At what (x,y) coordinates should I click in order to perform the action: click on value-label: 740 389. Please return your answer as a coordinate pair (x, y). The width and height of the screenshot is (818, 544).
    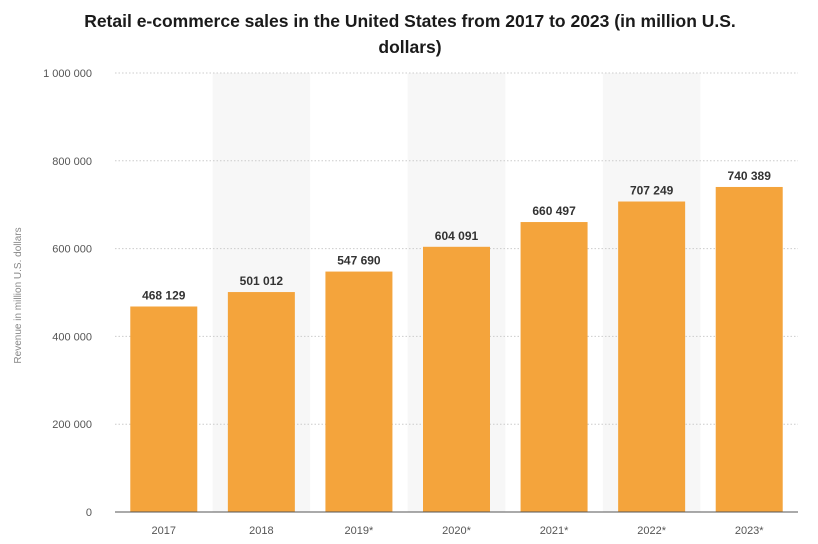
    Looking at the image, I should click on (750, 176).